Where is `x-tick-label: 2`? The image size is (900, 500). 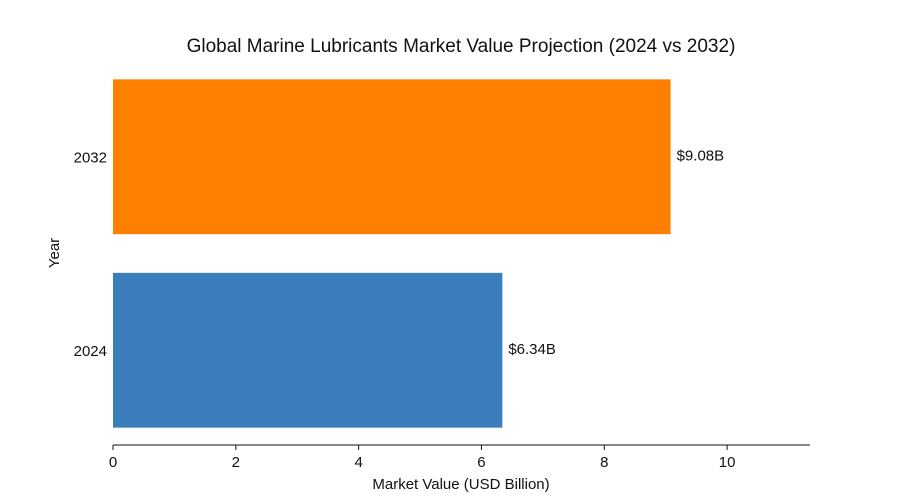 x-tick-label: 2 is located at coordinates (236, 462).